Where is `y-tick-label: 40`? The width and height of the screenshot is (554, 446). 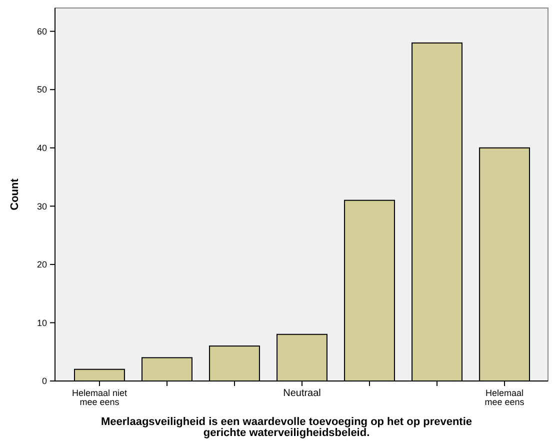 y-tick-label: 40 is located at coordinates (41, 148).